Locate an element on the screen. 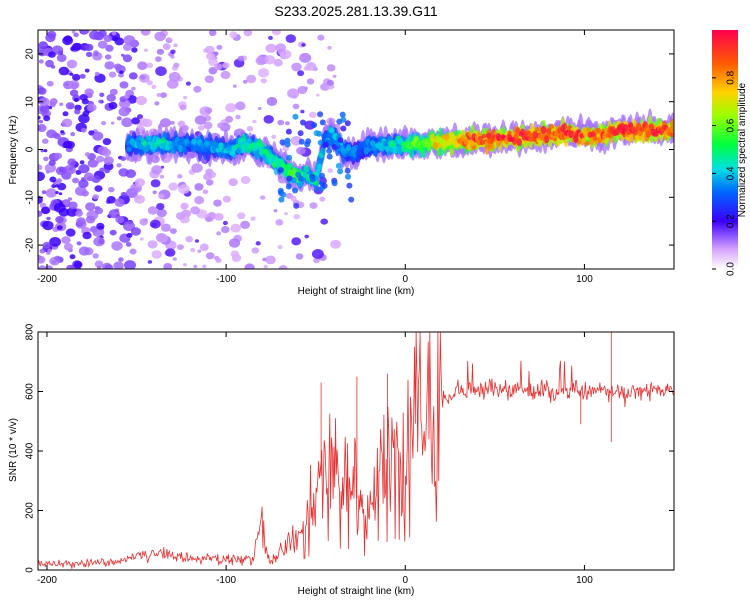 The width and height of the screenshot is (750, 600). bottom-y-axis-label: SNR (10 * v/v) is located at coordinates (13, 450).